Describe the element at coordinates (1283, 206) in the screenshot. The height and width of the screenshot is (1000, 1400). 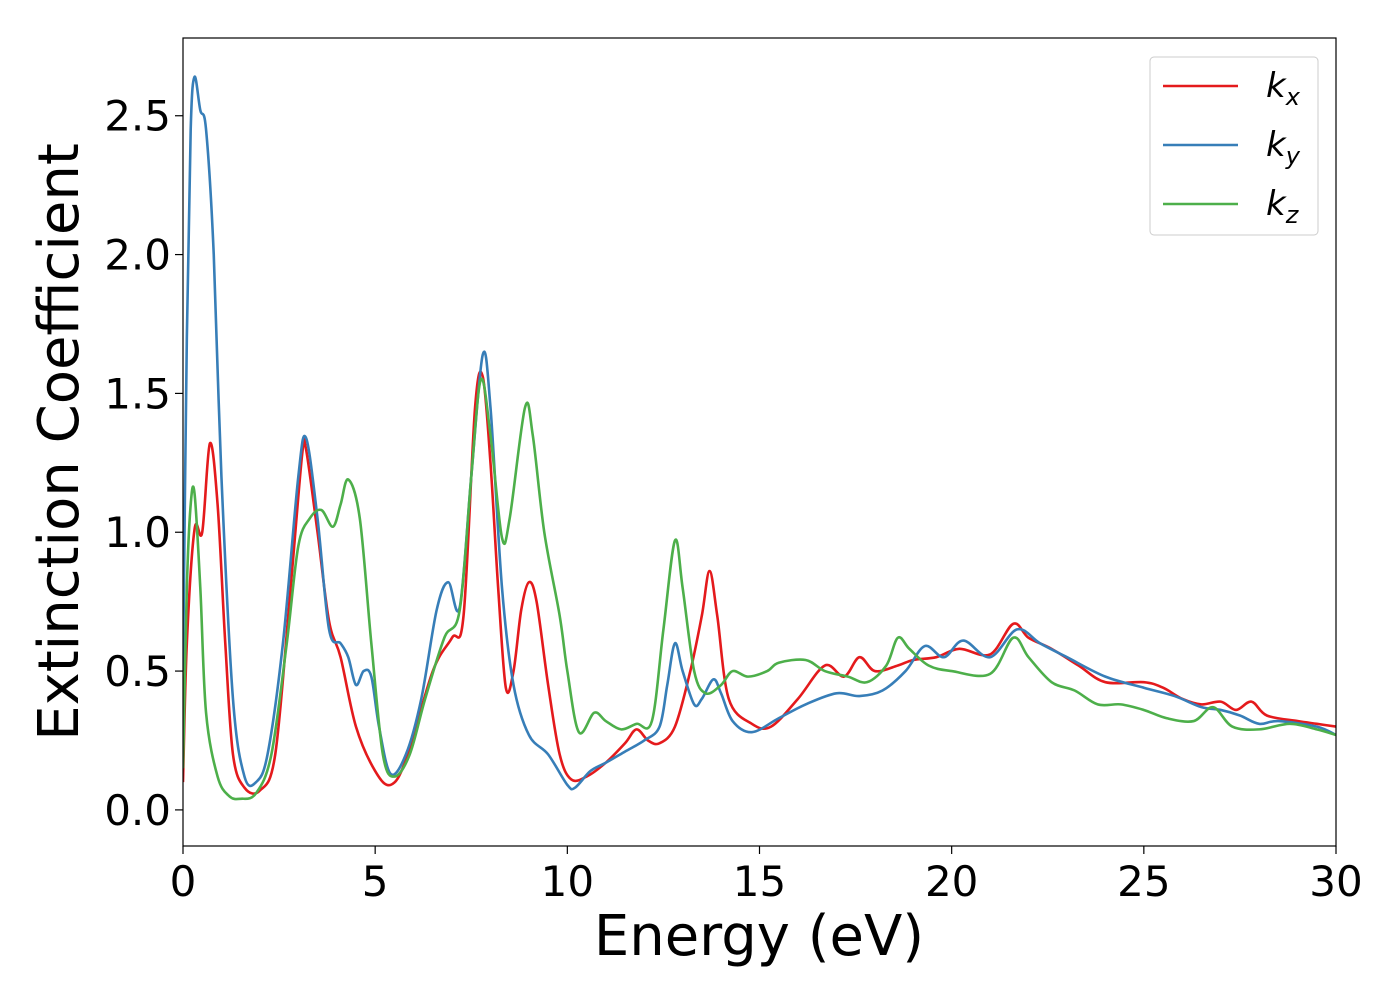
I see `legend-label-z: kz` at that location.